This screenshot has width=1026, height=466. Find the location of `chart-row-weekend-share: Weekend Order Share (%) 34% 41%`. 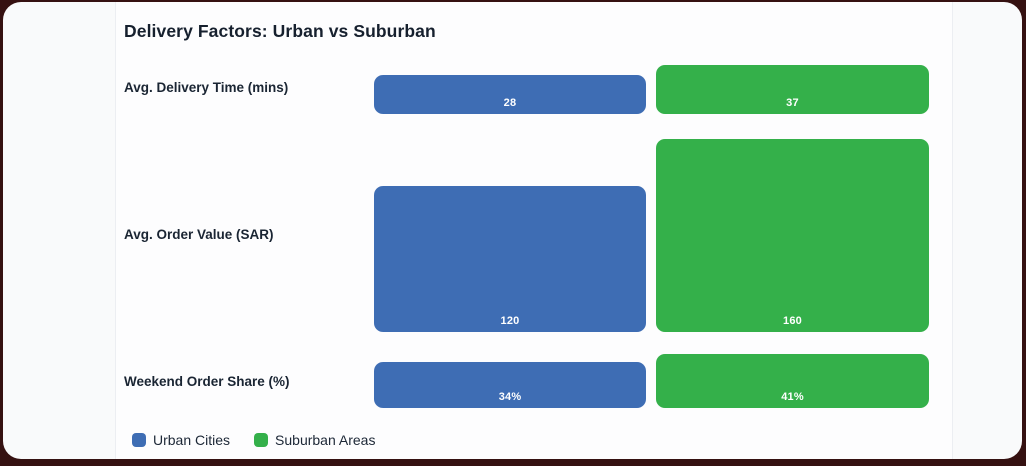

chart-row-weekend-share: Weekend Order Share (%) 34% 41% is located at coordinates (538, 381).